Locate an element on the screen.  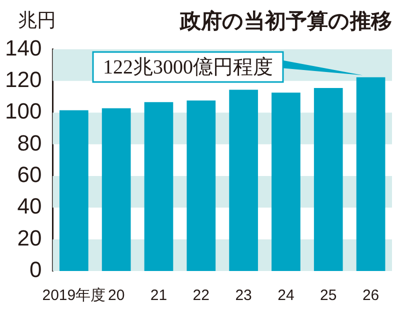
y-tick-label: 0 is located at coordinates (35, 269).